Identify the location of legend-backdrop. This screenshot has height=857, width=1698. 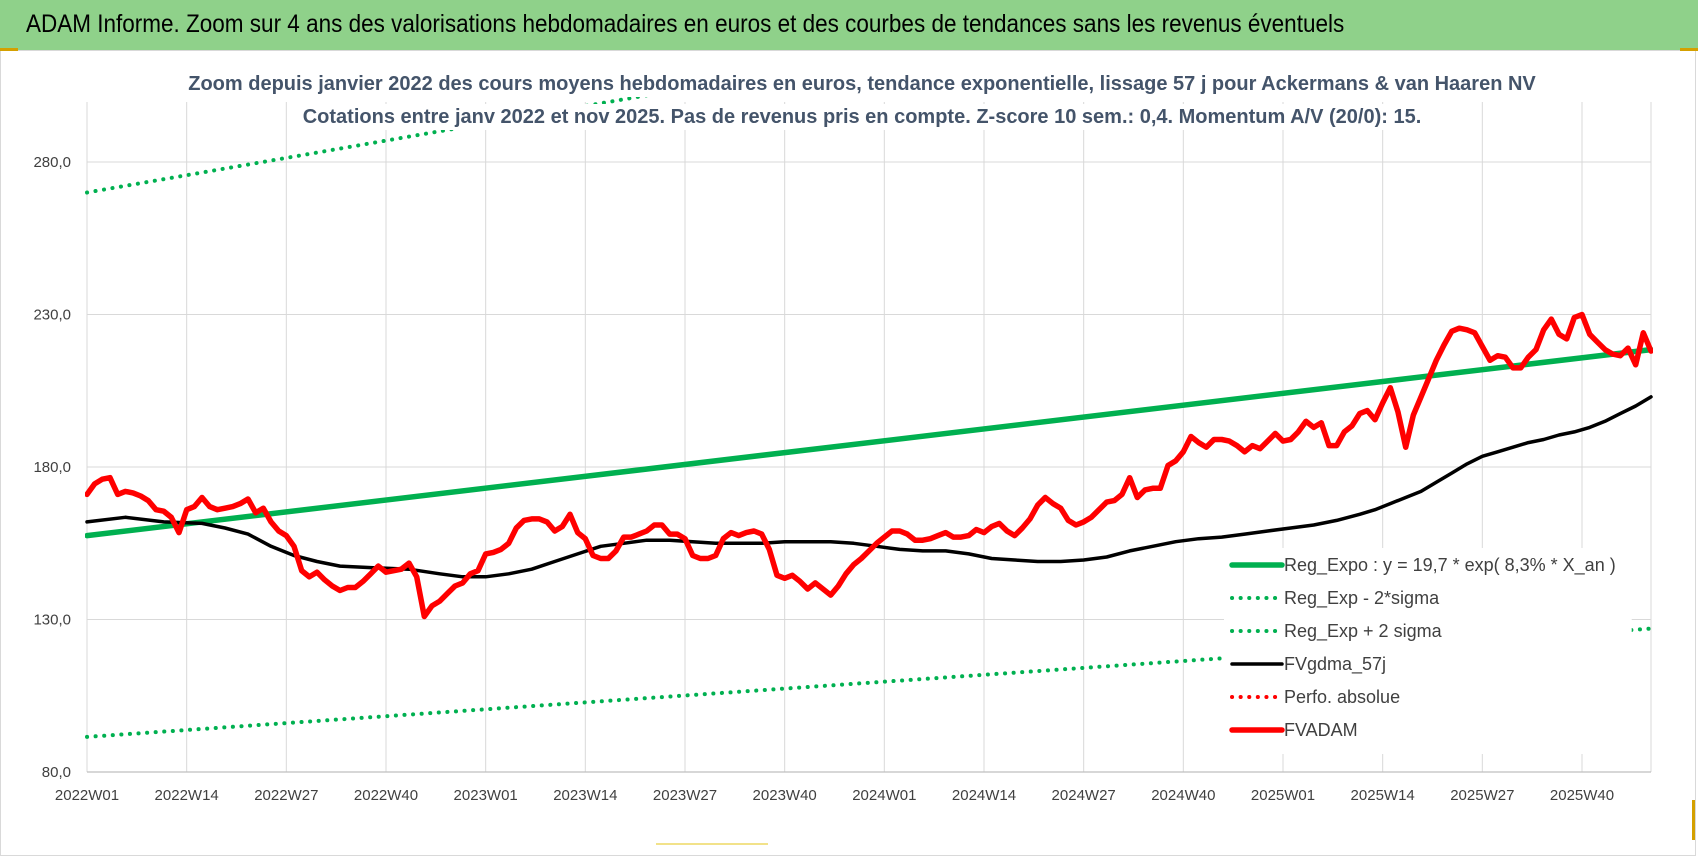
(1428, 651).